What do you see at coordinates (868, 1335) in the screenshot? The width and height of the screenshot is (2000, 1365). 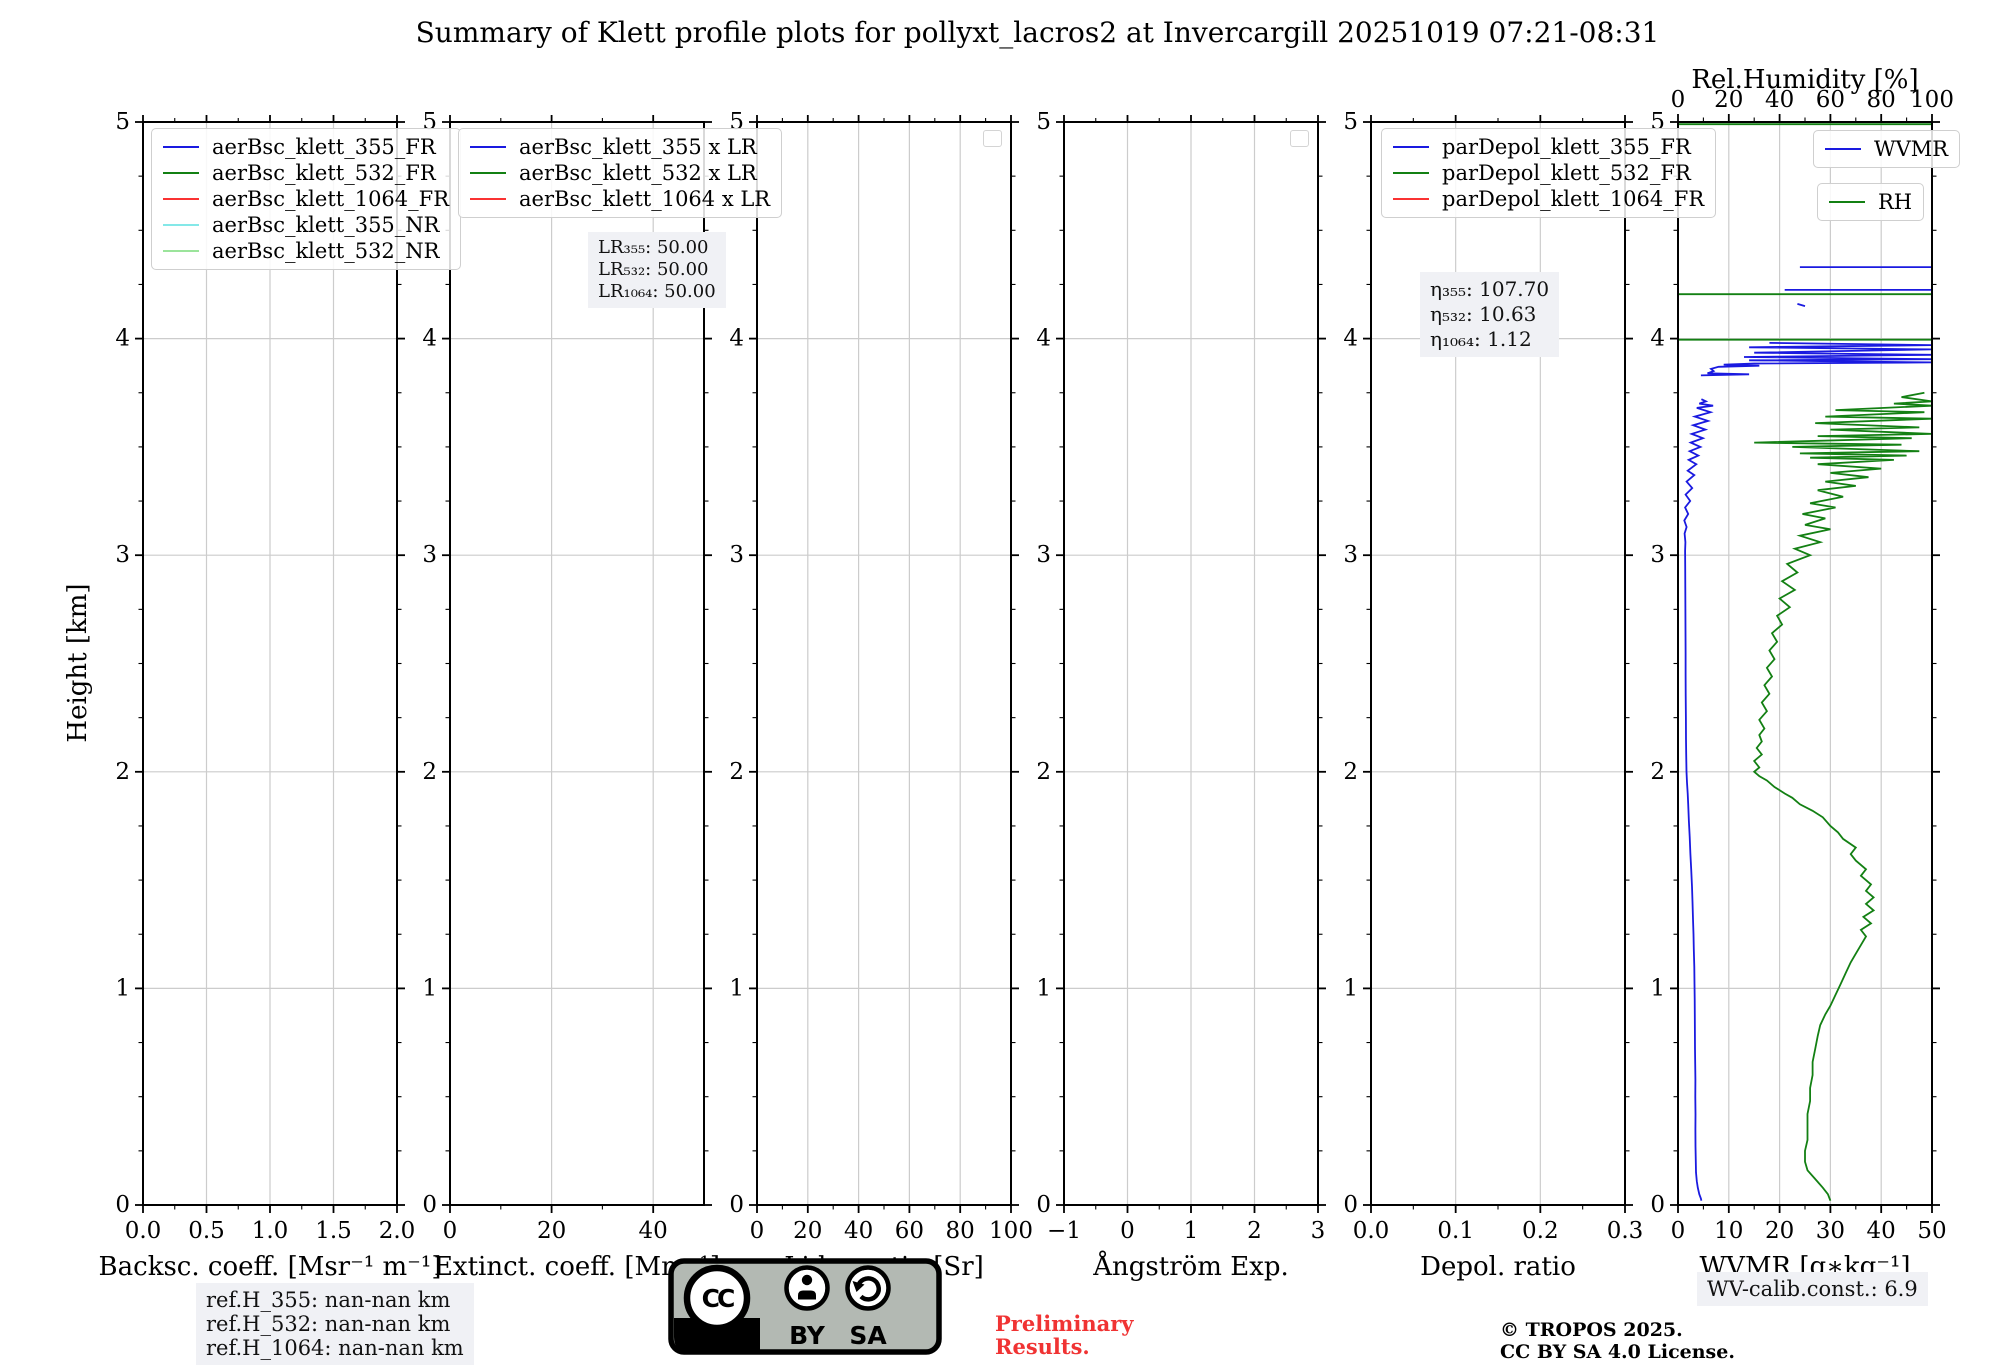 I see `badge-sa-label: SA` at bounding box center [868, 1335].